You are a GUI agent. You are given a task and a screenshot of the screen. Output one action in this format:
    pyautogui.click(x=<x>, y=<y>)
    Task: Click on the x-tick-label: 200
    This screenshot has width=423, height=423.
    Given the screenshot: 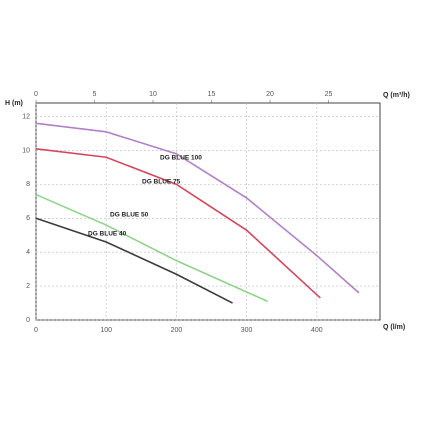 What is the action you would take?
    pyautogui.click(x=177, y=330)
    